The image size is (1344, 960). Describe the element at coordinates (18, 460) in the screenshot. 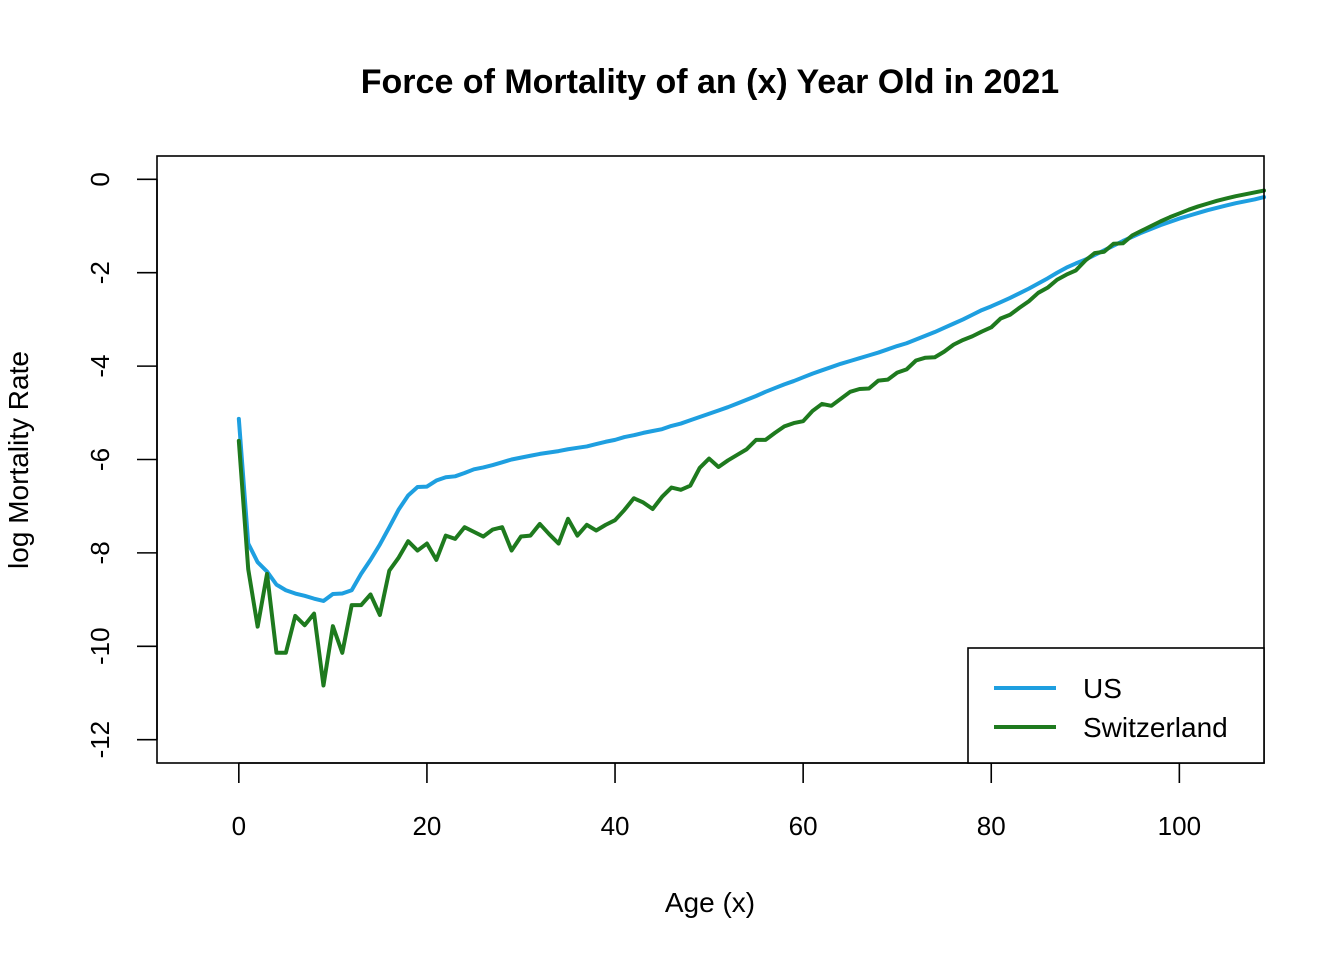

I see `y-axis-label: log Mortality Rate` at that location.